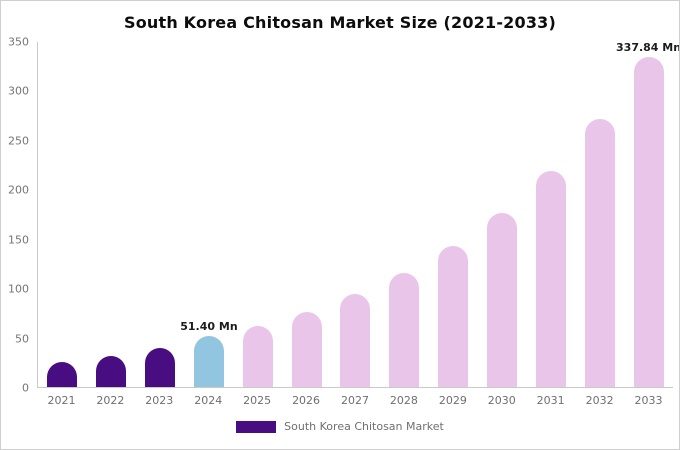 The height and width of the screenshot is (450, 680). I want to click on bar-column-2021, so click(62, 214).